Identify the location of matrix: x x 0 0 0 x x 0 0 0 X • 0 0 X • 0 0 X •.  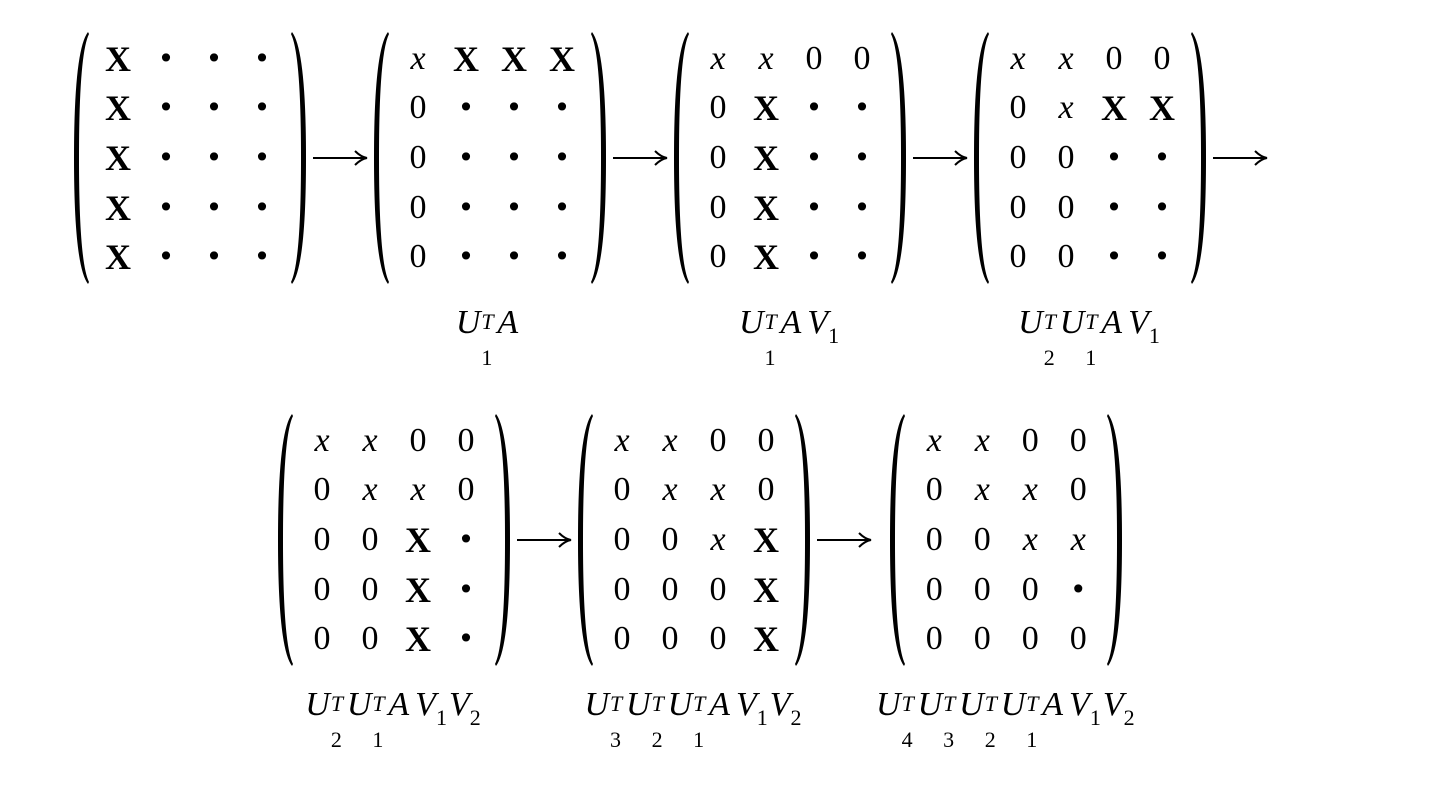
(394, 540).